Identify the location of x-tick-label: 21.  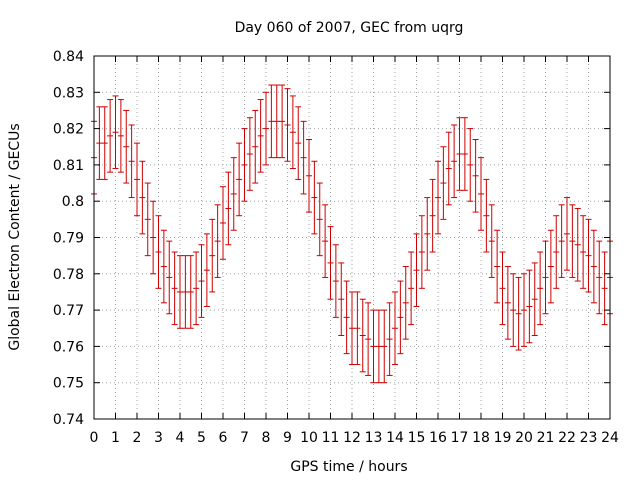
(546, 438).